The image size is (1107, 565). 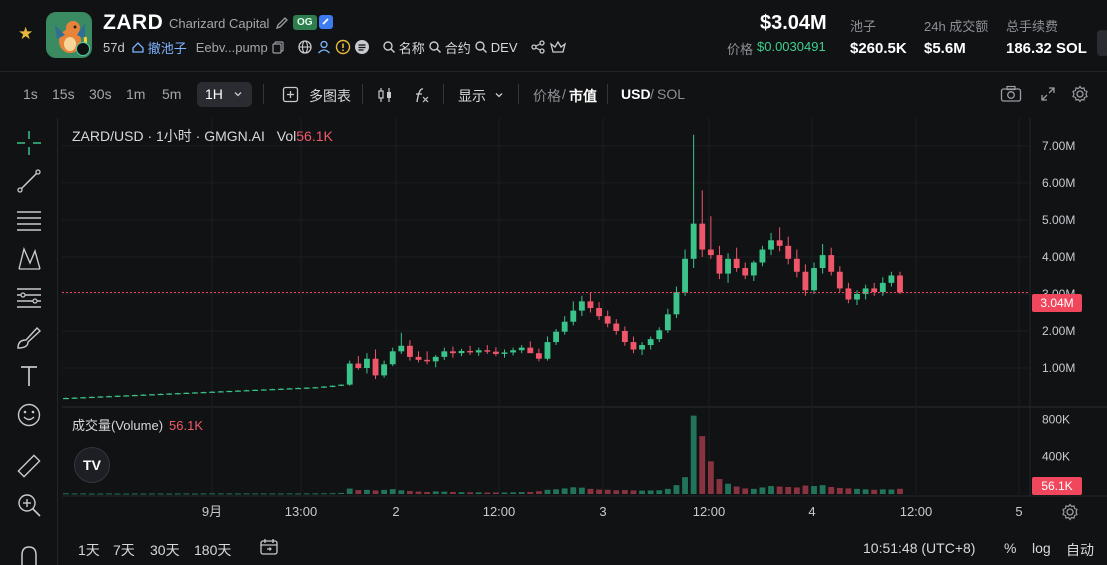 I want to click on price-toggle: 价格, so click(x=547, y=96).